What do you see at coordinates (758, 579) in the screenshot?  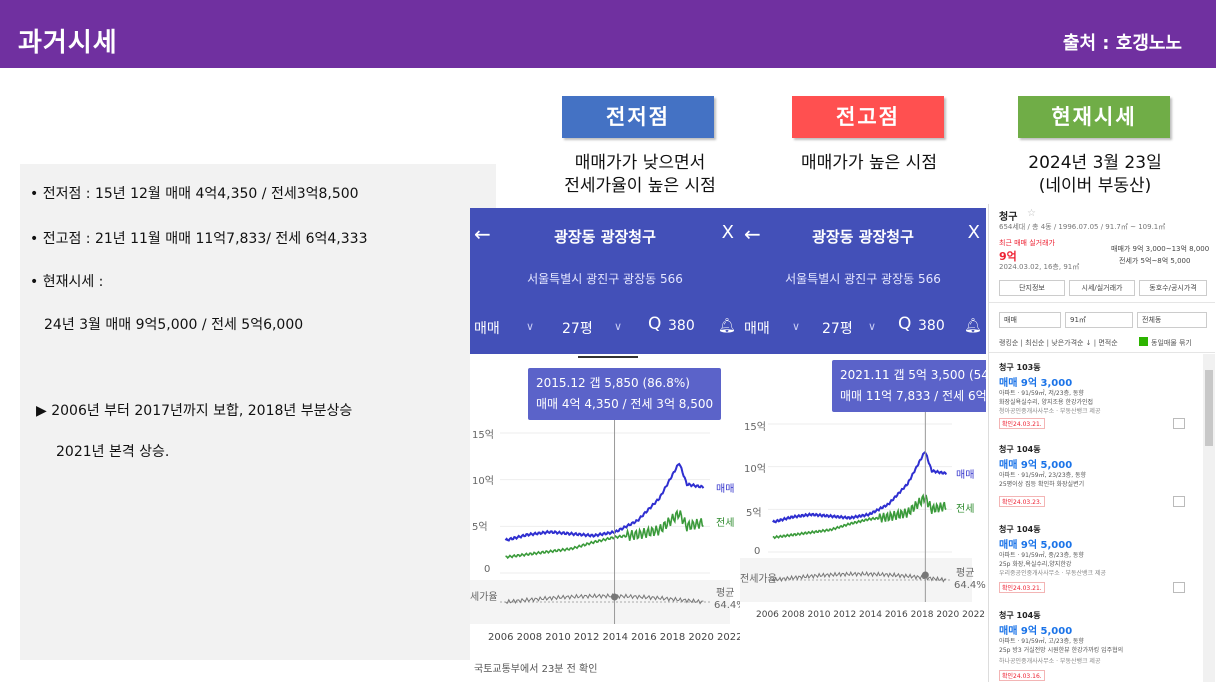 I see `ratio-label: 전세가율` at bounding box center [758, 579].